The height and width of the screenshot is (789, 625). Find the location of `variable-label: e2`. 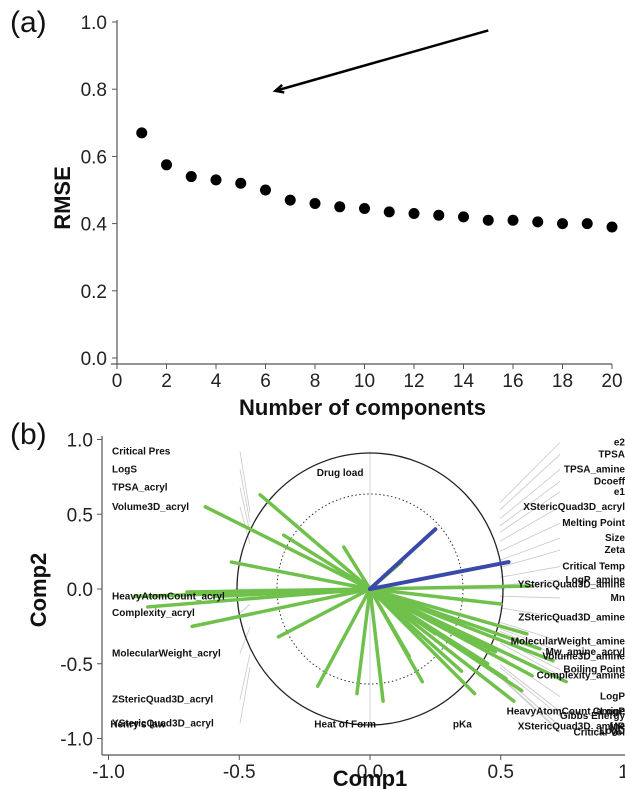

variable-label: e2 is located at coordinates (619, 442).